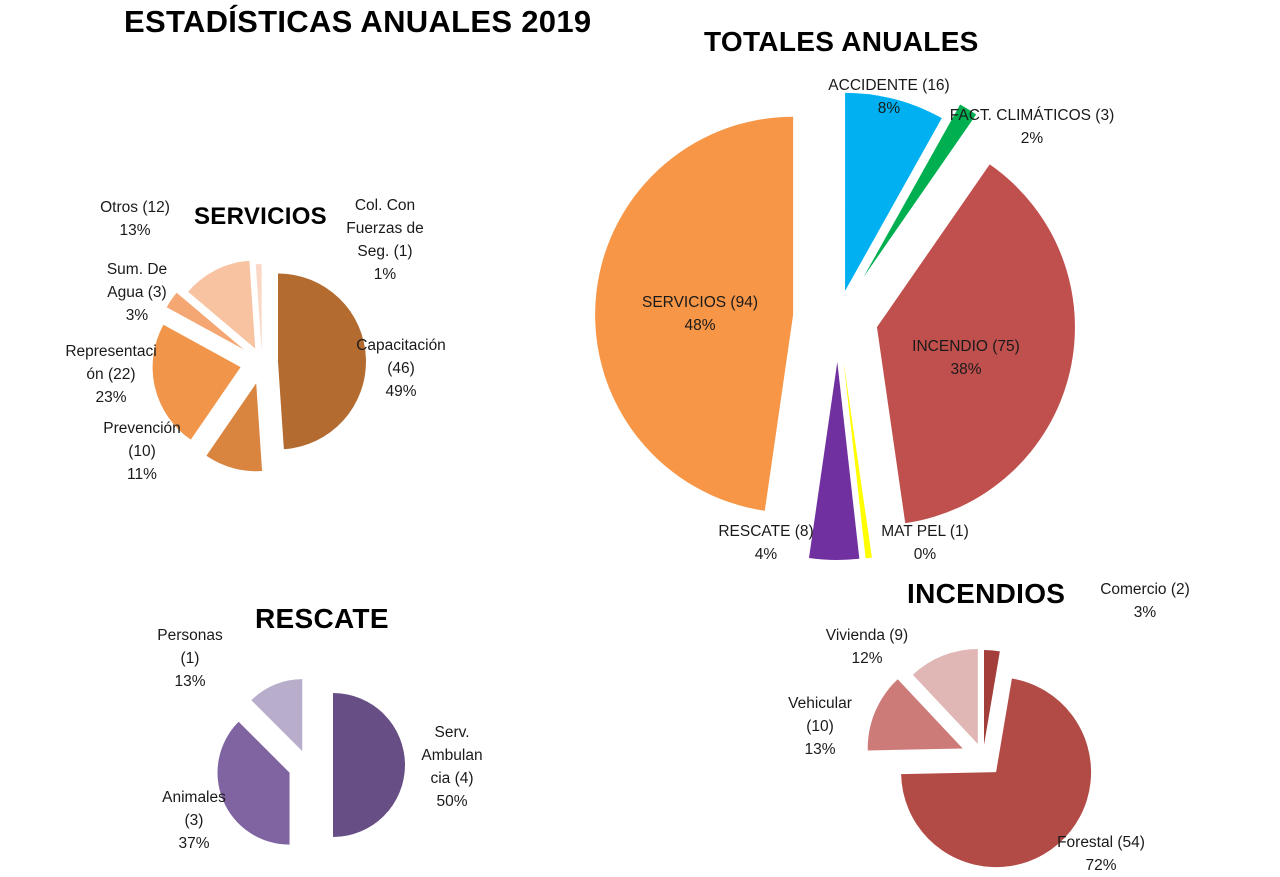 The height and width of the screenshot is (877, 1280). Describe the element at coordinates (992, 698) in the screenshot. I see `slice-incendios-comercio` at that location.